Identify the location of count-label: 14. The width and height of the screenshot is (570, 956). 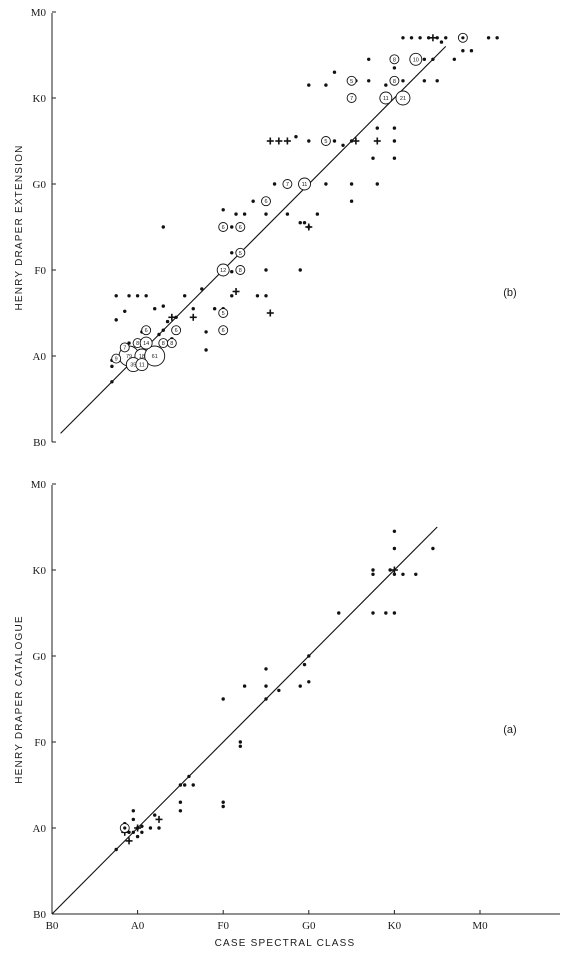
(146, 344).